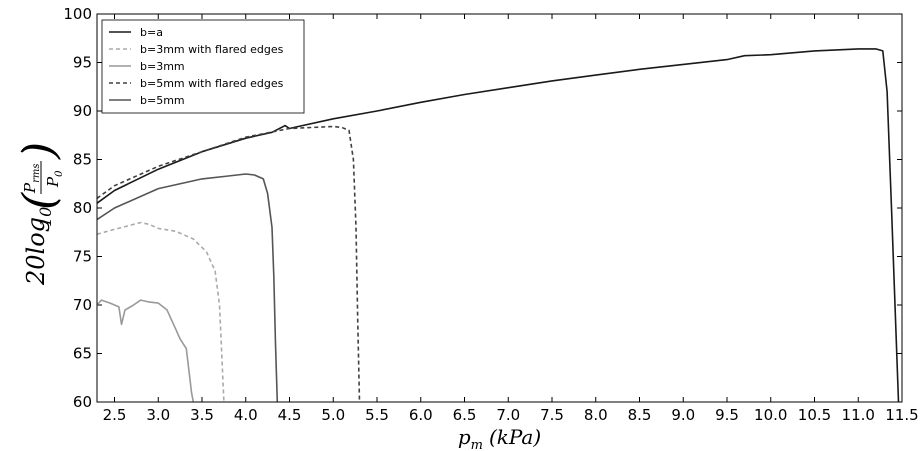  I want to click on x-tick-label: 3.0, so click(158, 415).